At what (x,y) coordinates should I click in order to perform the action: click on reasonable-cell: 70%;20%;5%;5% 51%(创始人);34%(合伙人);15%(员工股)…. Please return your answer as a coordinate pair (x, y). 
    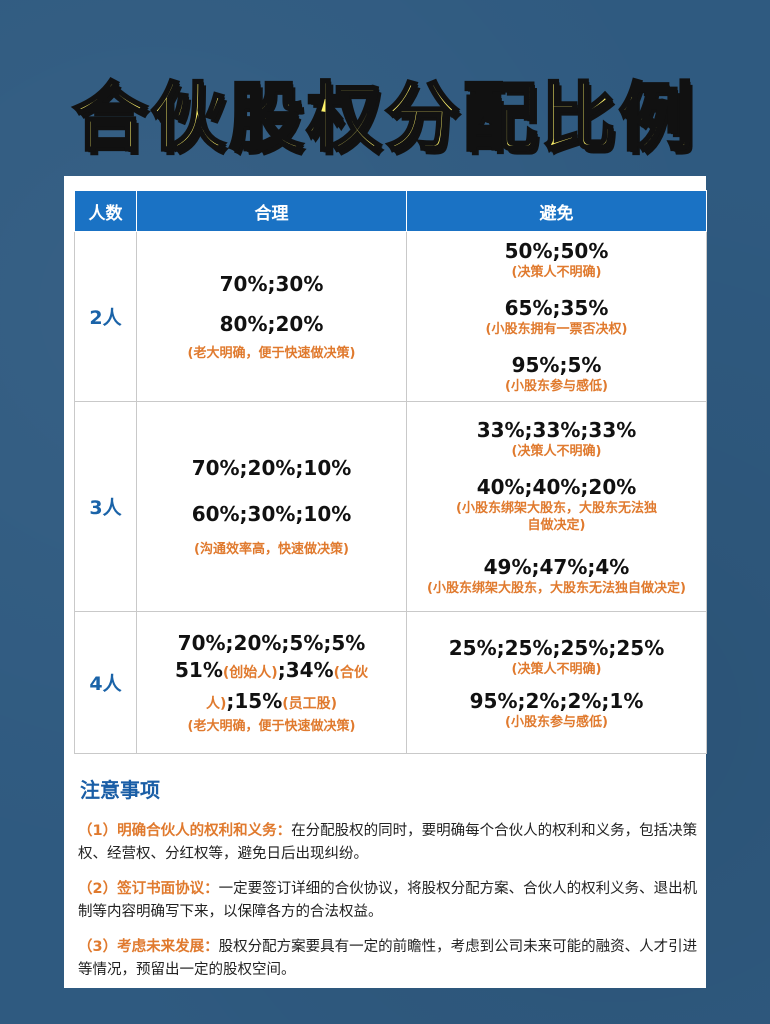
    Looking at the image, I should click on (271, 682).